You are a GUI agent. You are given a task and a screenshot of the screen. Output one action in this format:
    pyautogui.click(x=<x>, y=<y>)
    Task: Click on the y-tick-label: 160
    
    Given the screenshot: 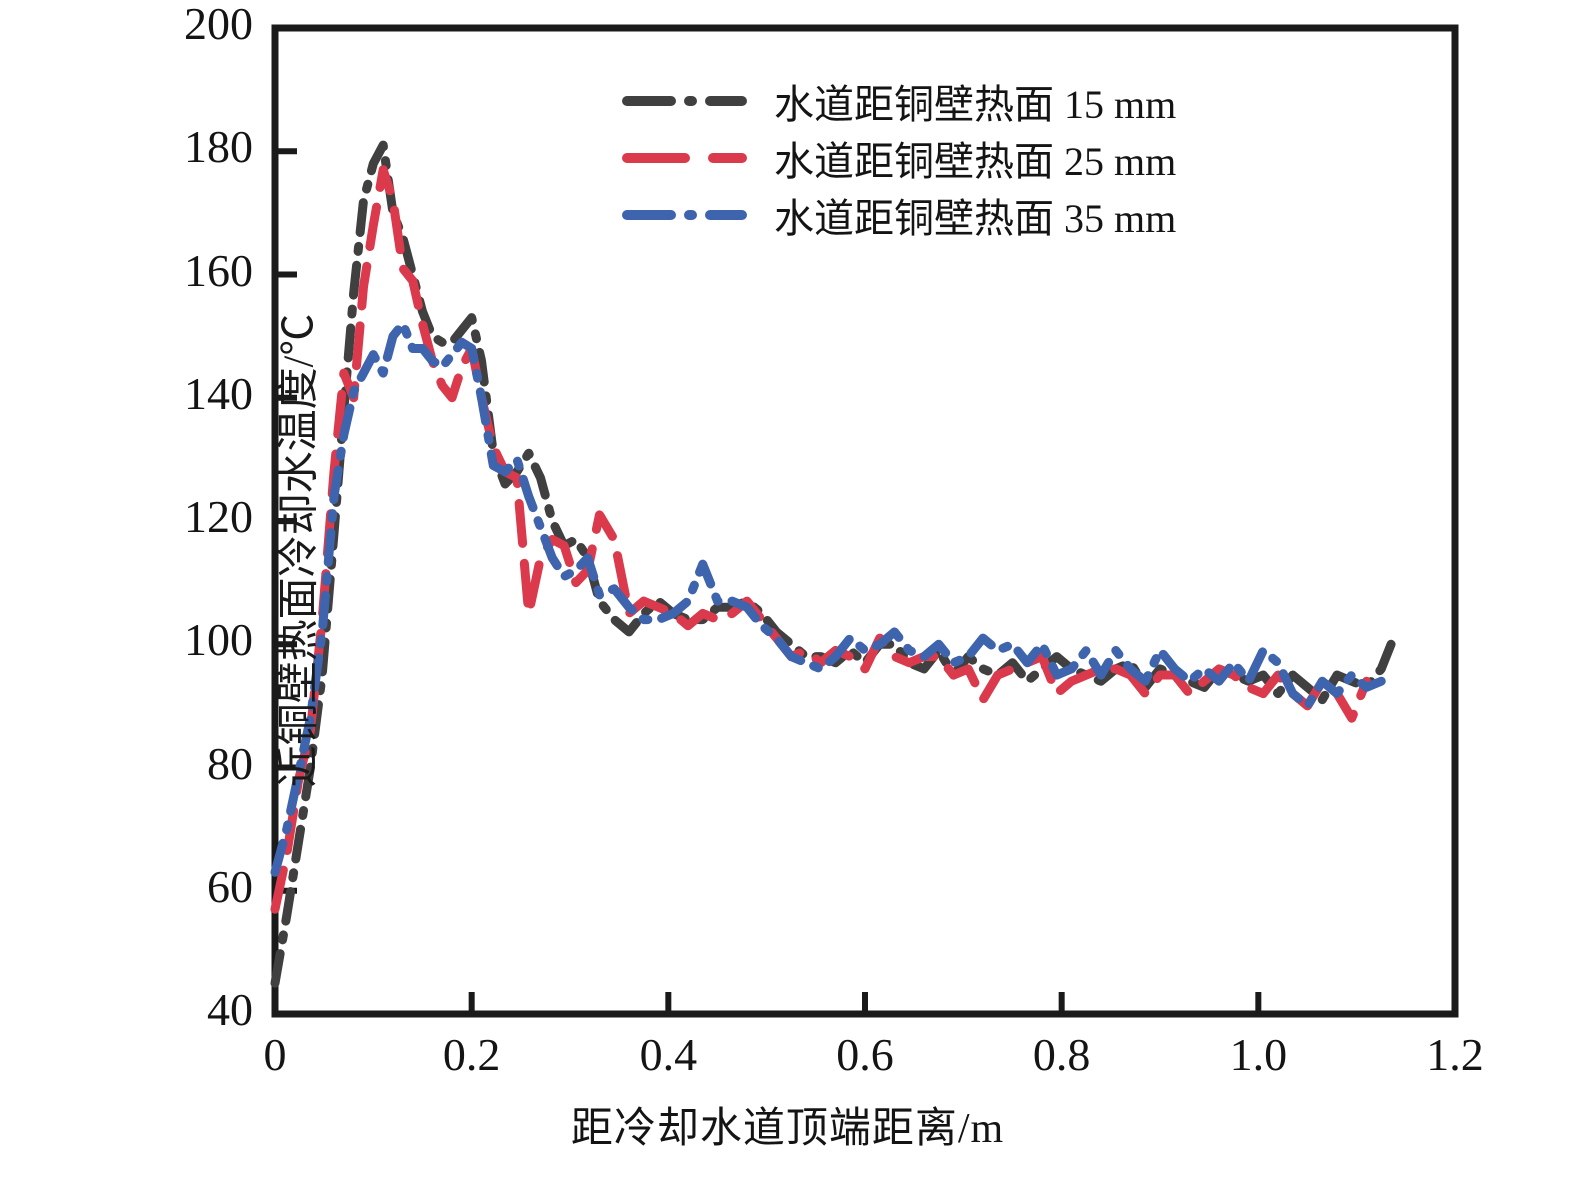 What is the action you would take?
    pyautogui.click(x=218, y=270)
    